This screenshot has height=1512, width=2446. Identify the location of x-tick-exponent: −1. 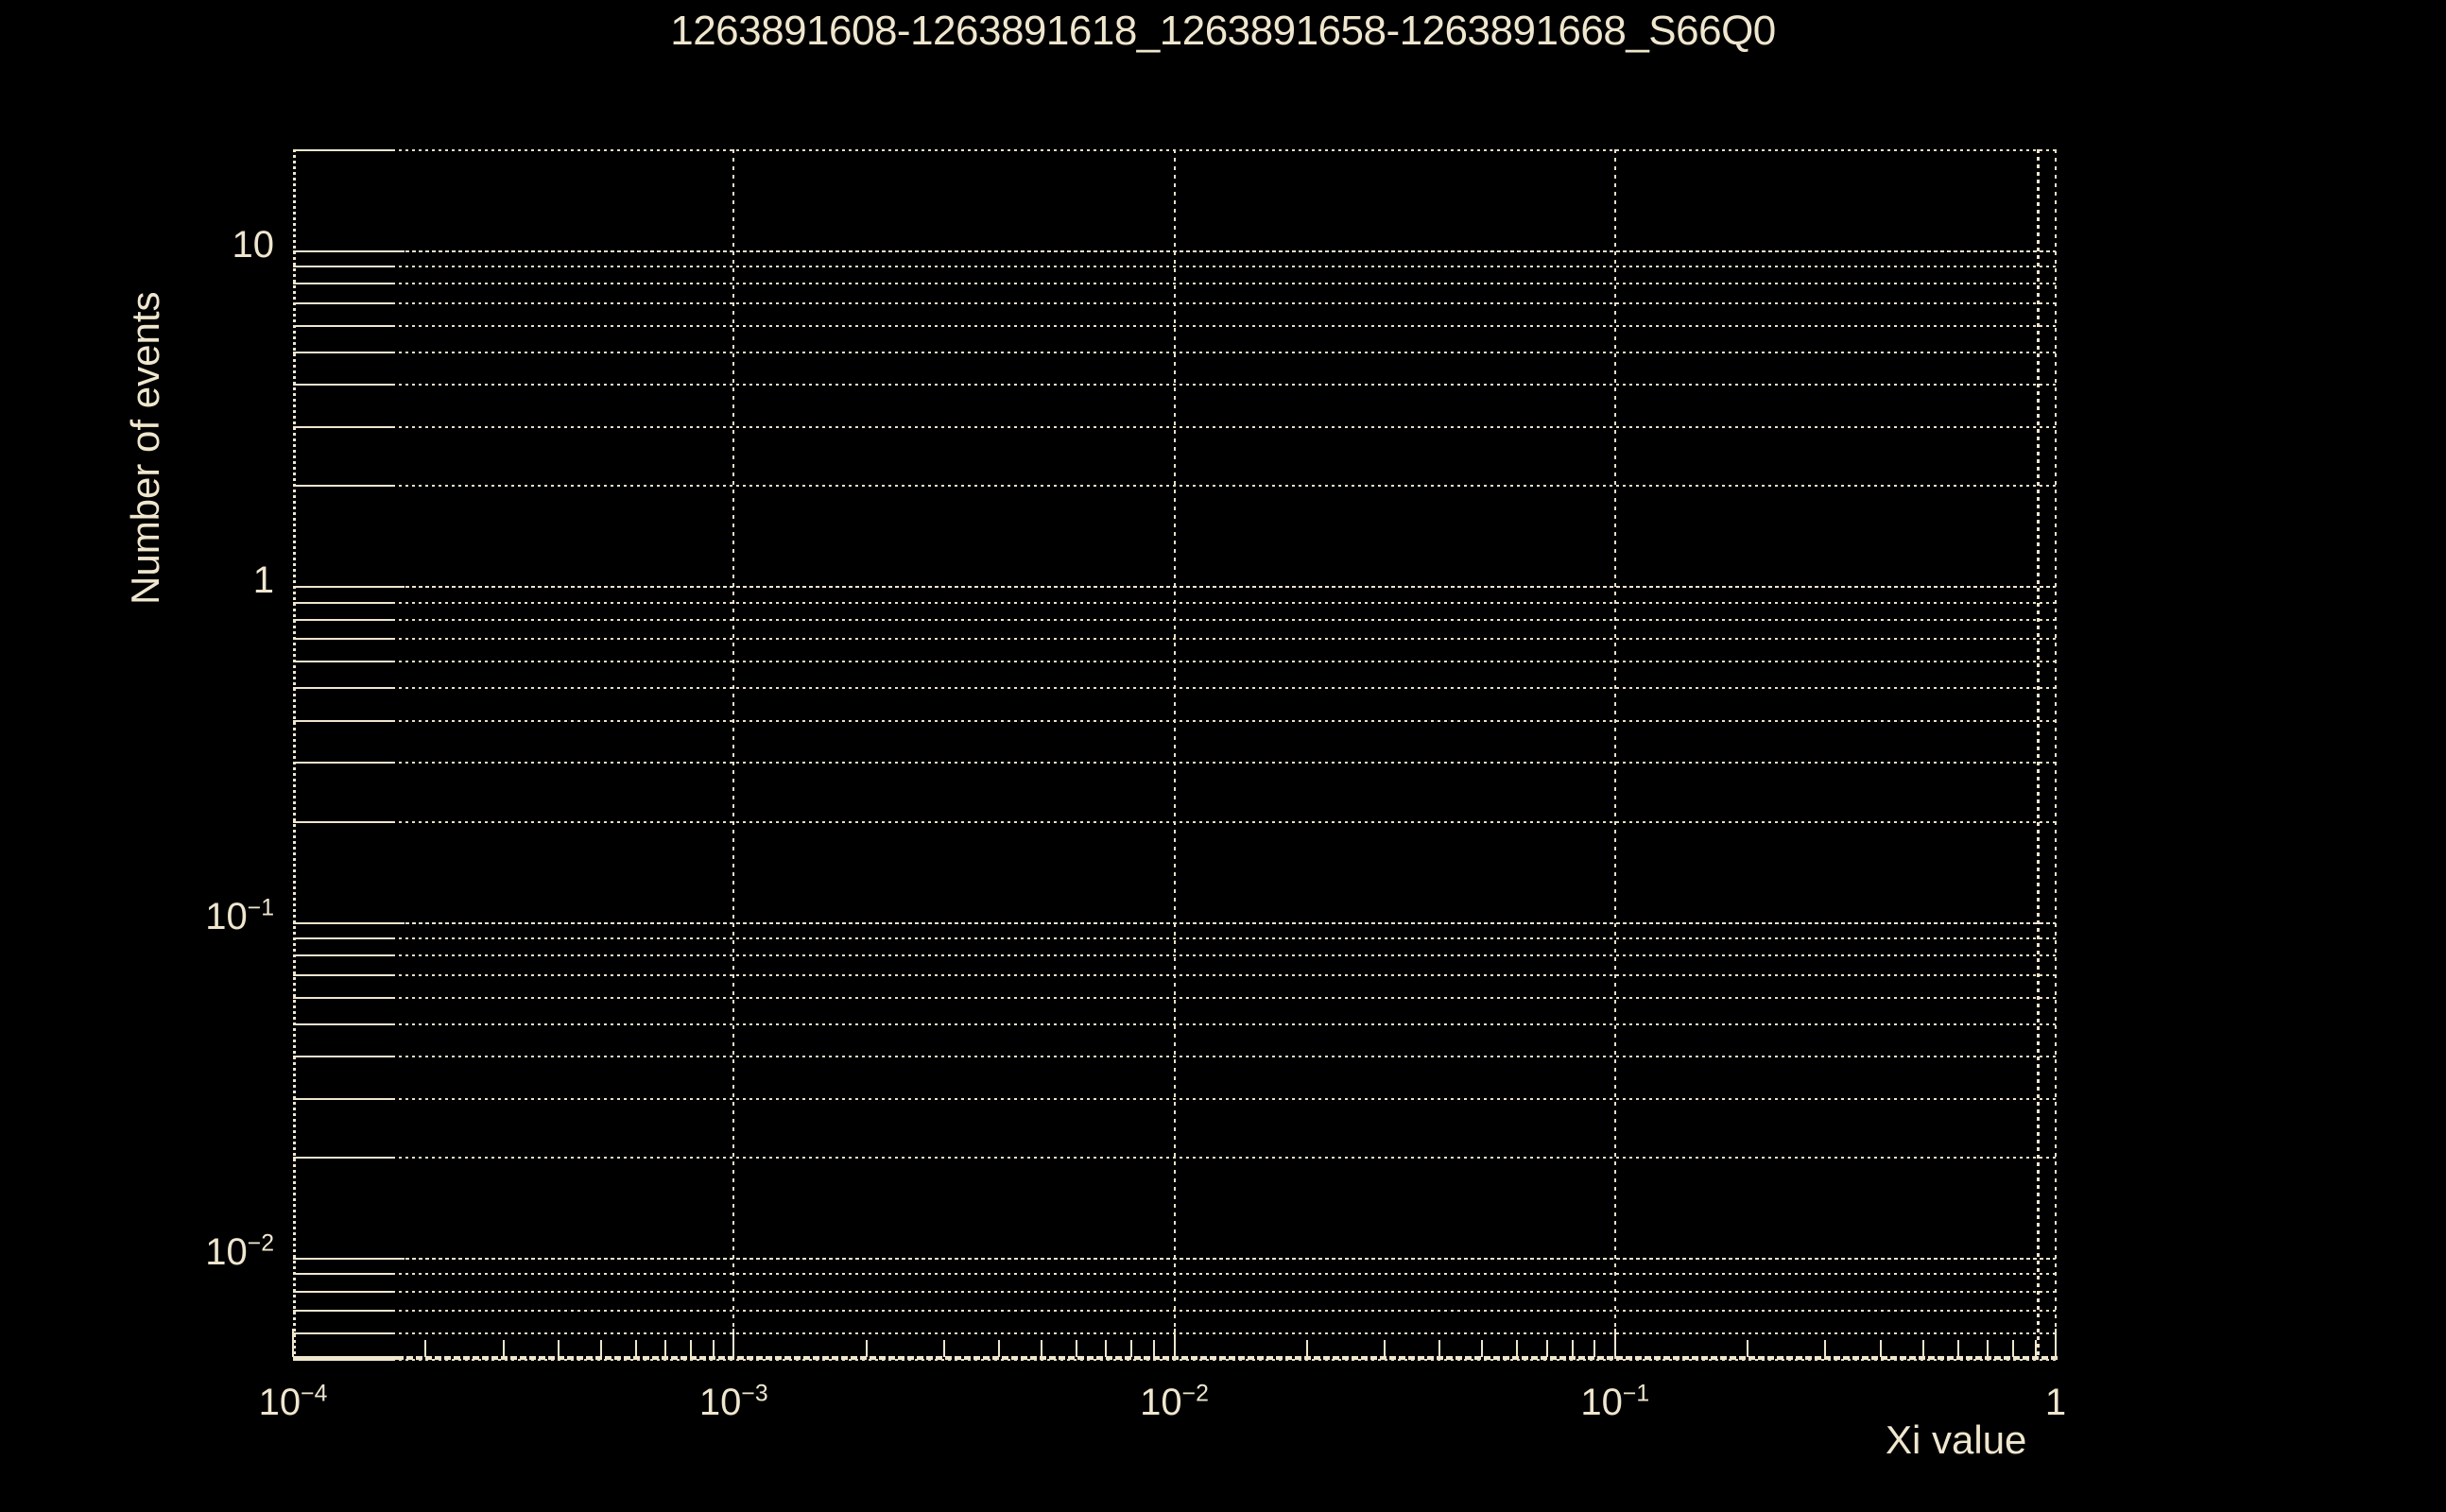
(1636, 1394).